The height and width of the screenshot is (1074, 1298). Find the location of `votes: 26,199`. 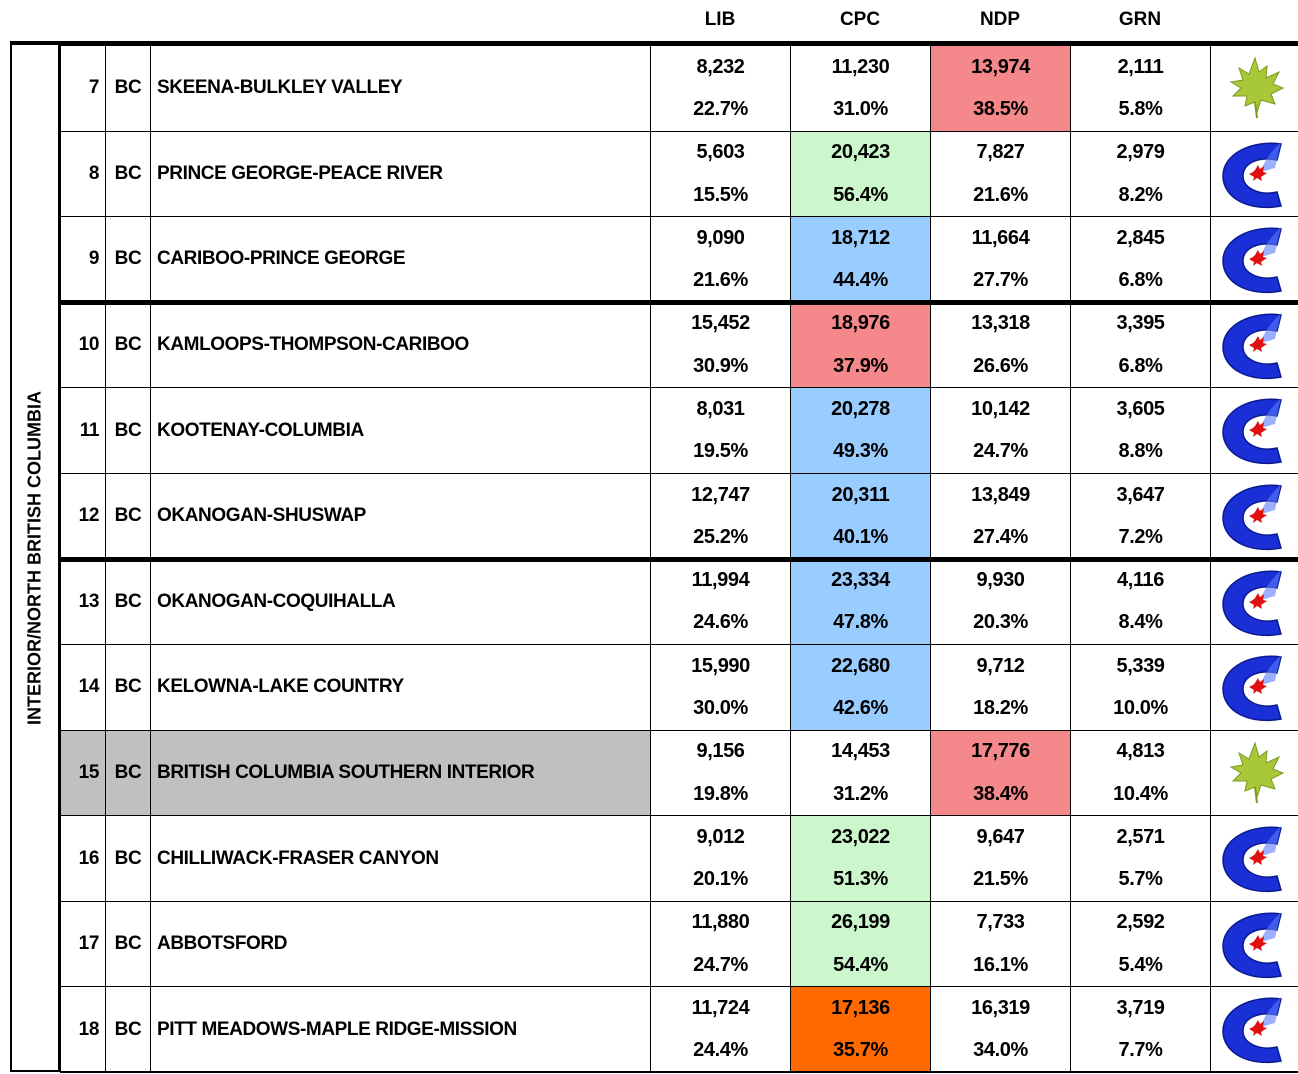

votes: 26,199 is located at coordinates (860, 922).